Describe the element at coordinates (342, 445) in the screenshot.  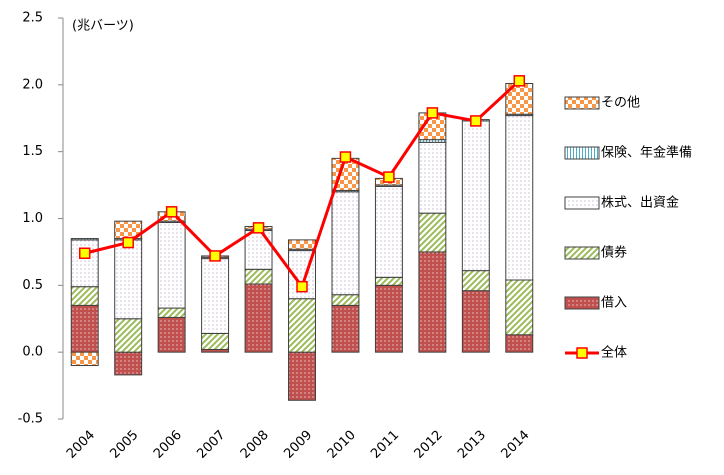
I see `x-tick-label: 2010` at that location.